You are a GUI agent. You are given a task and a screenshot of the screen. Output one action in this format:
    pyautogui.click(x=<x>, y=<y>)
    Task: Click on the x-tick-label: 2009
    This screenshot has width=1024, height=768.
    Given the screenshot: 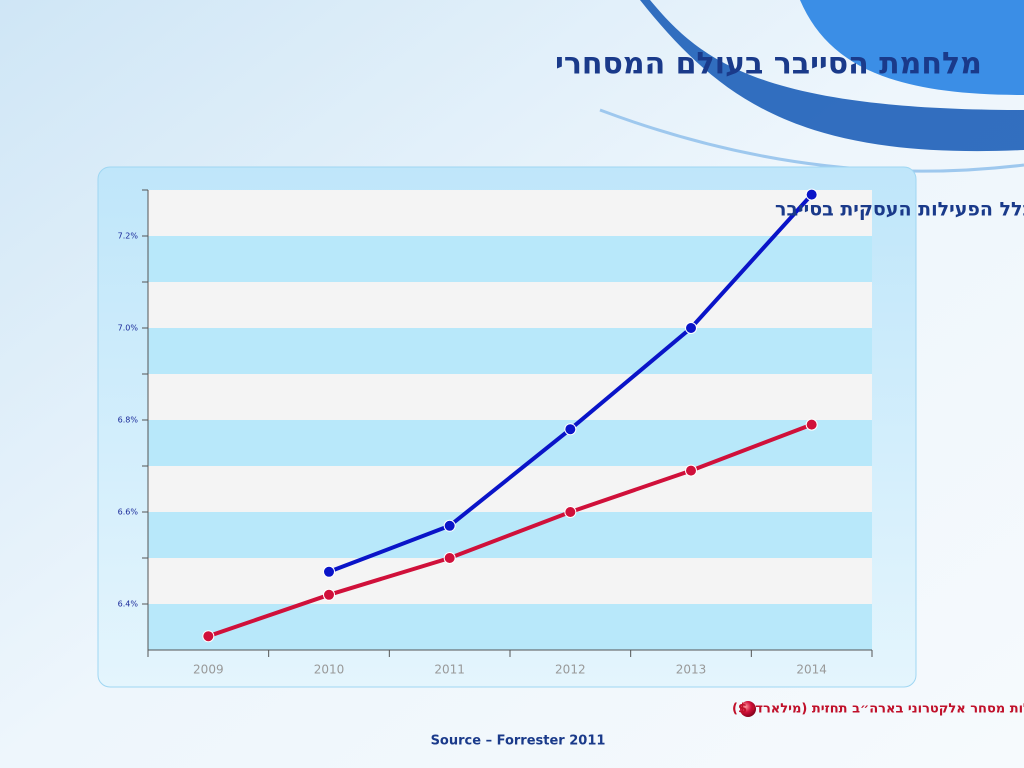 What is the action you would take?
    pyautogui.click(x=208, y=670)
    